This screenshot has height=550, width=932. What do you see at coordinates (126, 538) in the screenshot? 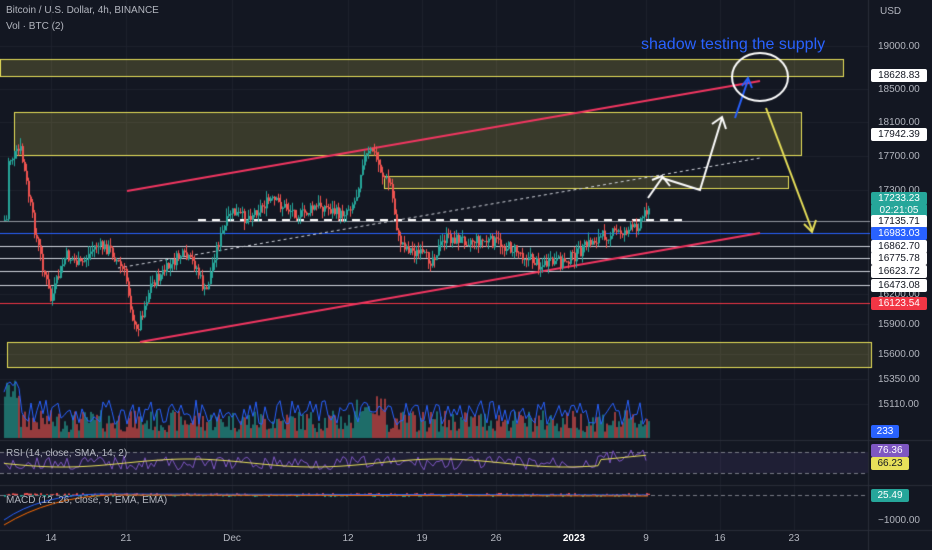
I see `time-tick: 21` at bounding box center [126, 538].